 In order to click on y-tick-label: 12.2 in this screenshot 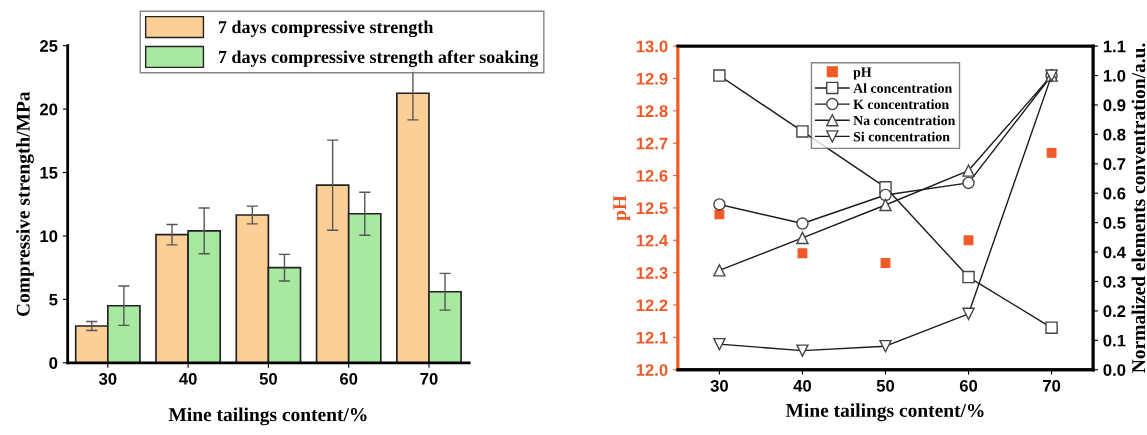, I will do `click(652, 305)`.